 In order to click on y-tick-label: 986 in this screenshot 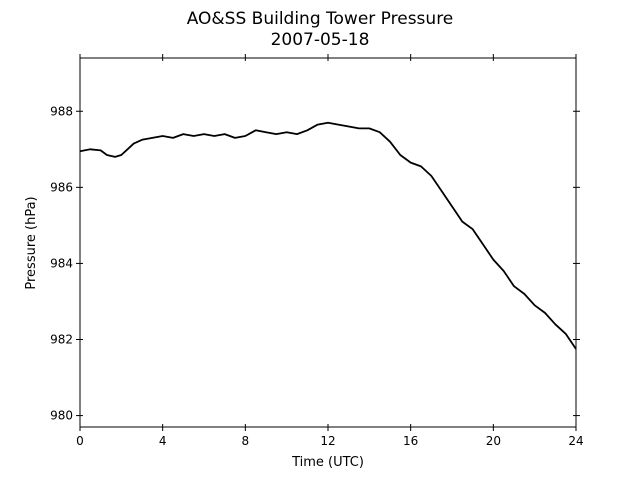, I will do `click(61, 187)`.